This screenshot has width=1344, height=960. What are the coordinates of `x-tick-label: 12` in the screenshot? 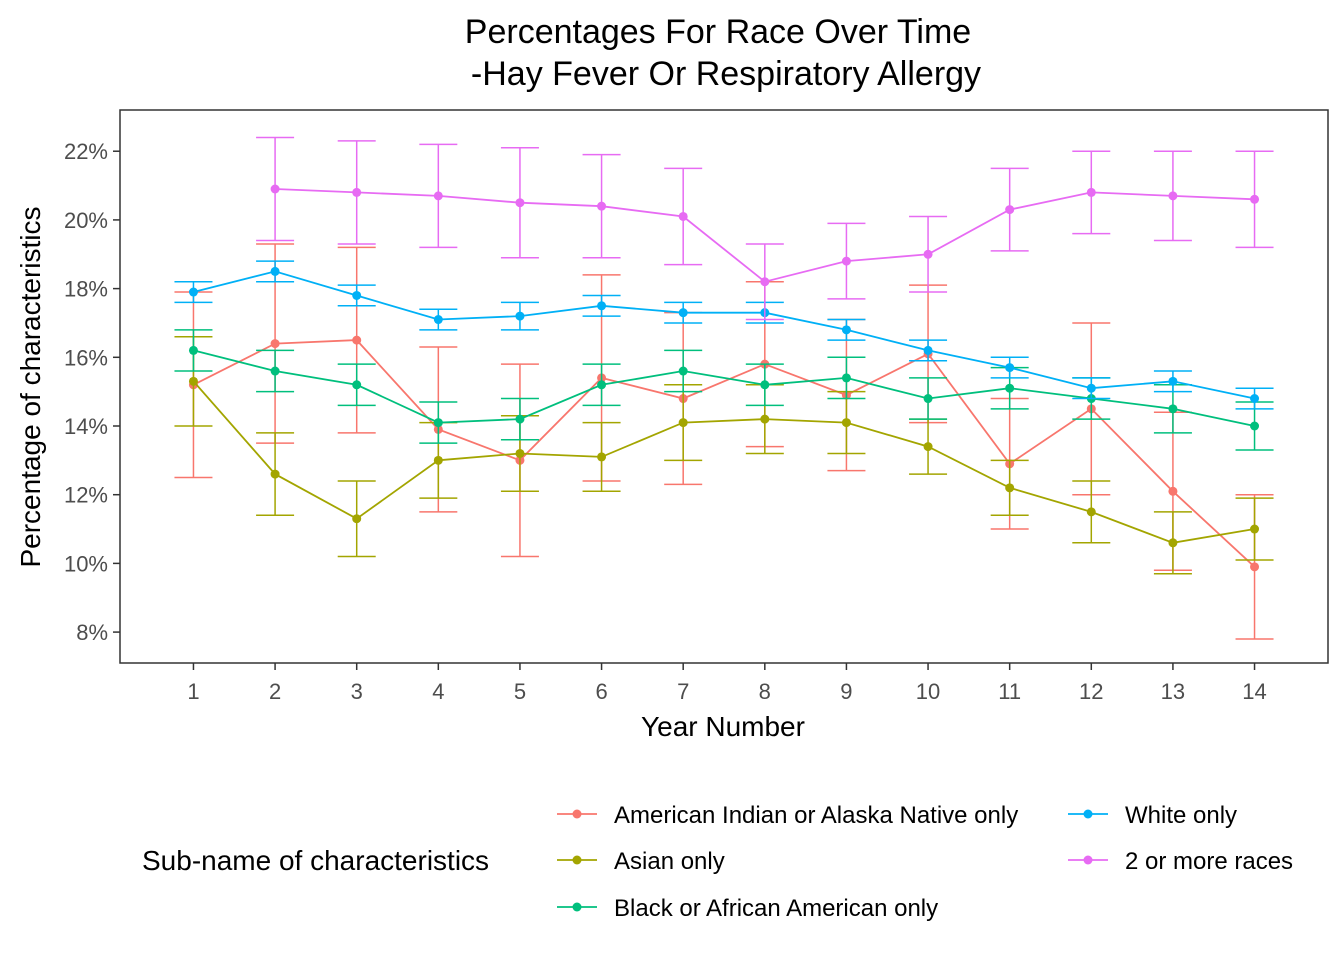 It's located at (1091, 691).